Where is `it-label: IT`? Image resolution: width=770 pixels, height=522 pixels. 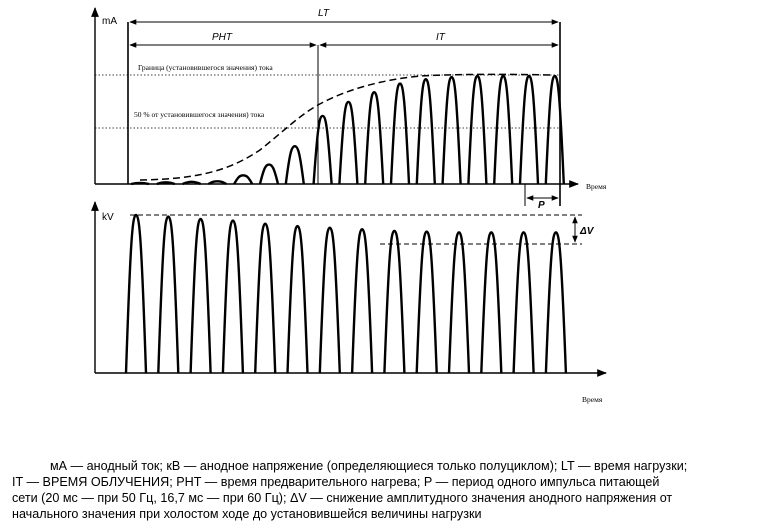 it-label: IT is located at coordinates (441, 37).